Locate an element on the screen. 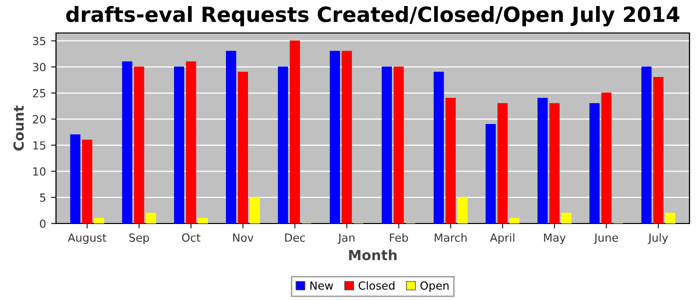 Image resolution: width=700 pixels, height=300 pixels. x-tick-label: April is located at coordinates (502, 238).